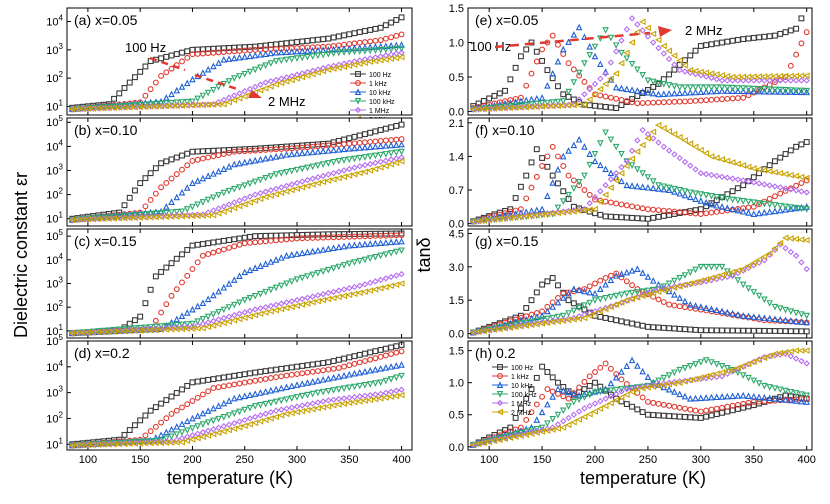  Describe the element at coordinates (217, 82) in the screenshot. I see `annotation-arrow` at that location.